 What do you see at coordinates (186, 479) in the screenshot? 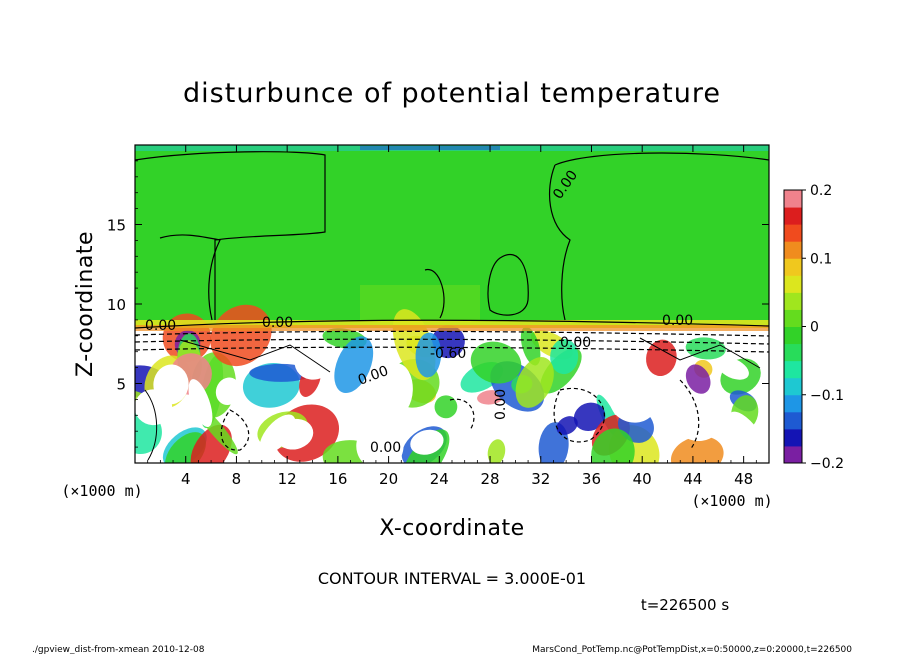
I see `x-tick-label: 4` at bounding box center [186, 479].